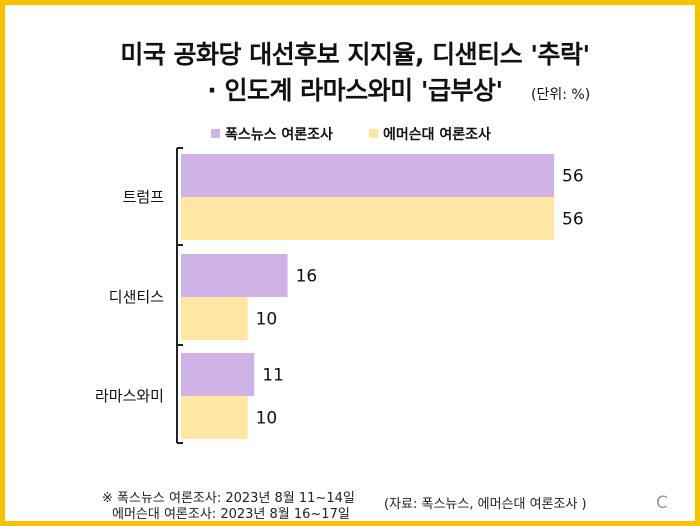 Image resolution: width=700 pixels, height=526 pixels. Describe the element at coordinates (129, 396) in the screenshot. I see `category-label: 라마스와미` at that location.